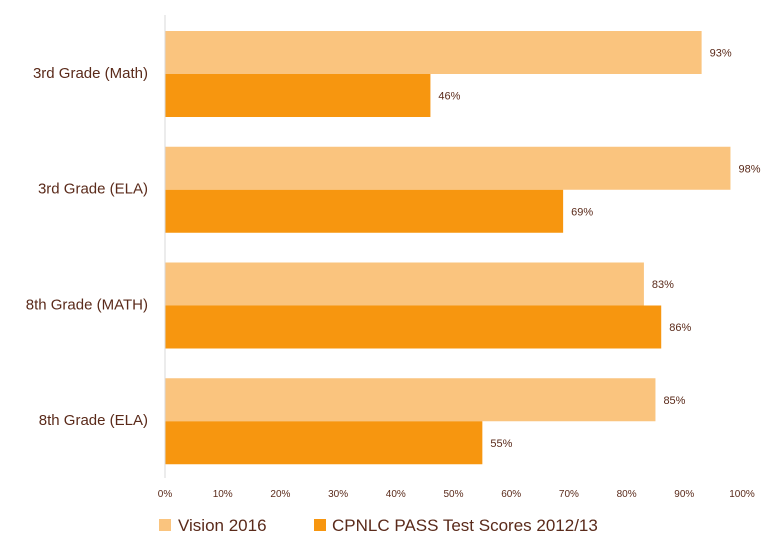 The height and width of the screenshot is (553, 770). Describe the element at coordinates (680, 328) in the screenshot. I see `data-label-8th-grade-math-cpnlc-pass-test-scores-2012-13: 86%` at that location.